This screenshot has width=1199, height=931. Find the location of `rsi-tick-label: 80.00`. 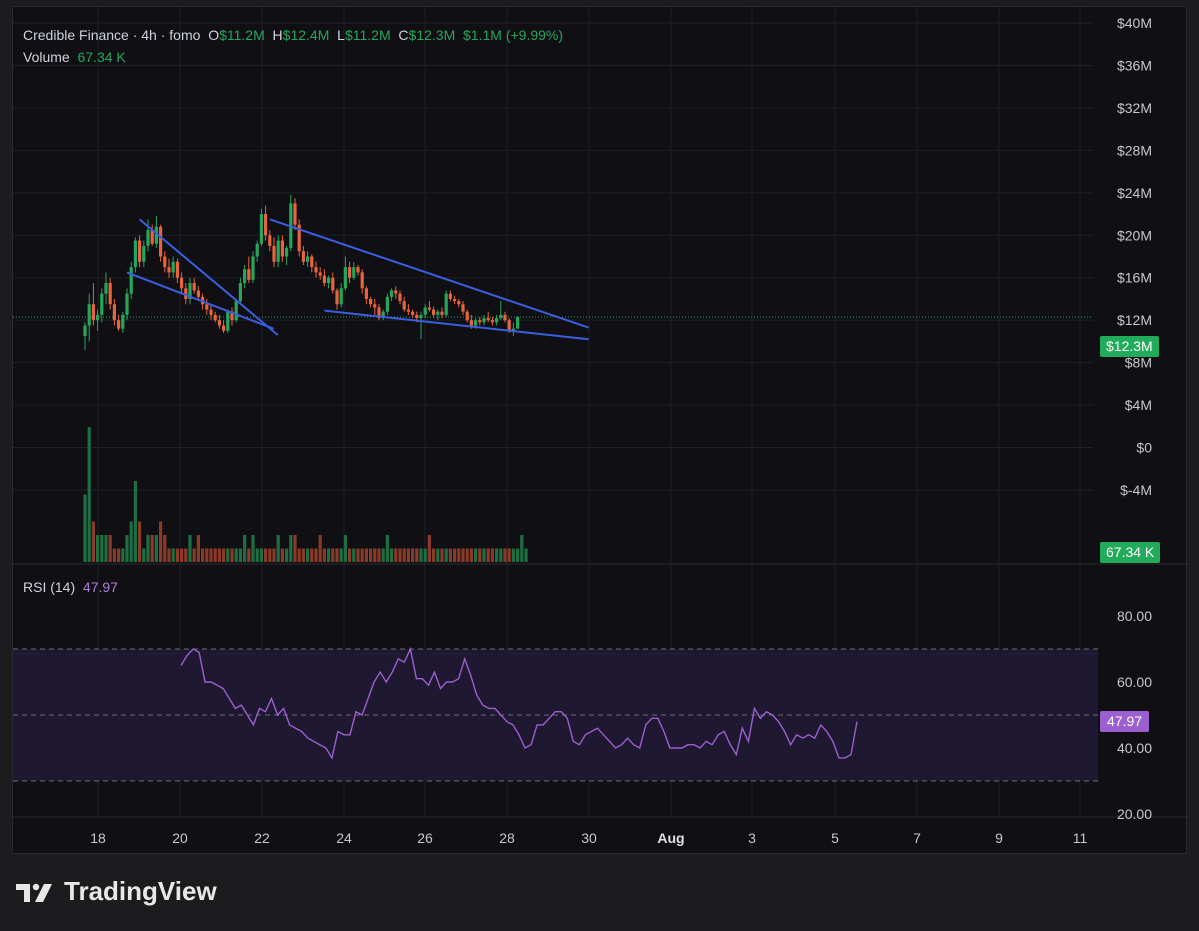

rsi-tick-label: 80.00 is located at coordinates (1134, 616).